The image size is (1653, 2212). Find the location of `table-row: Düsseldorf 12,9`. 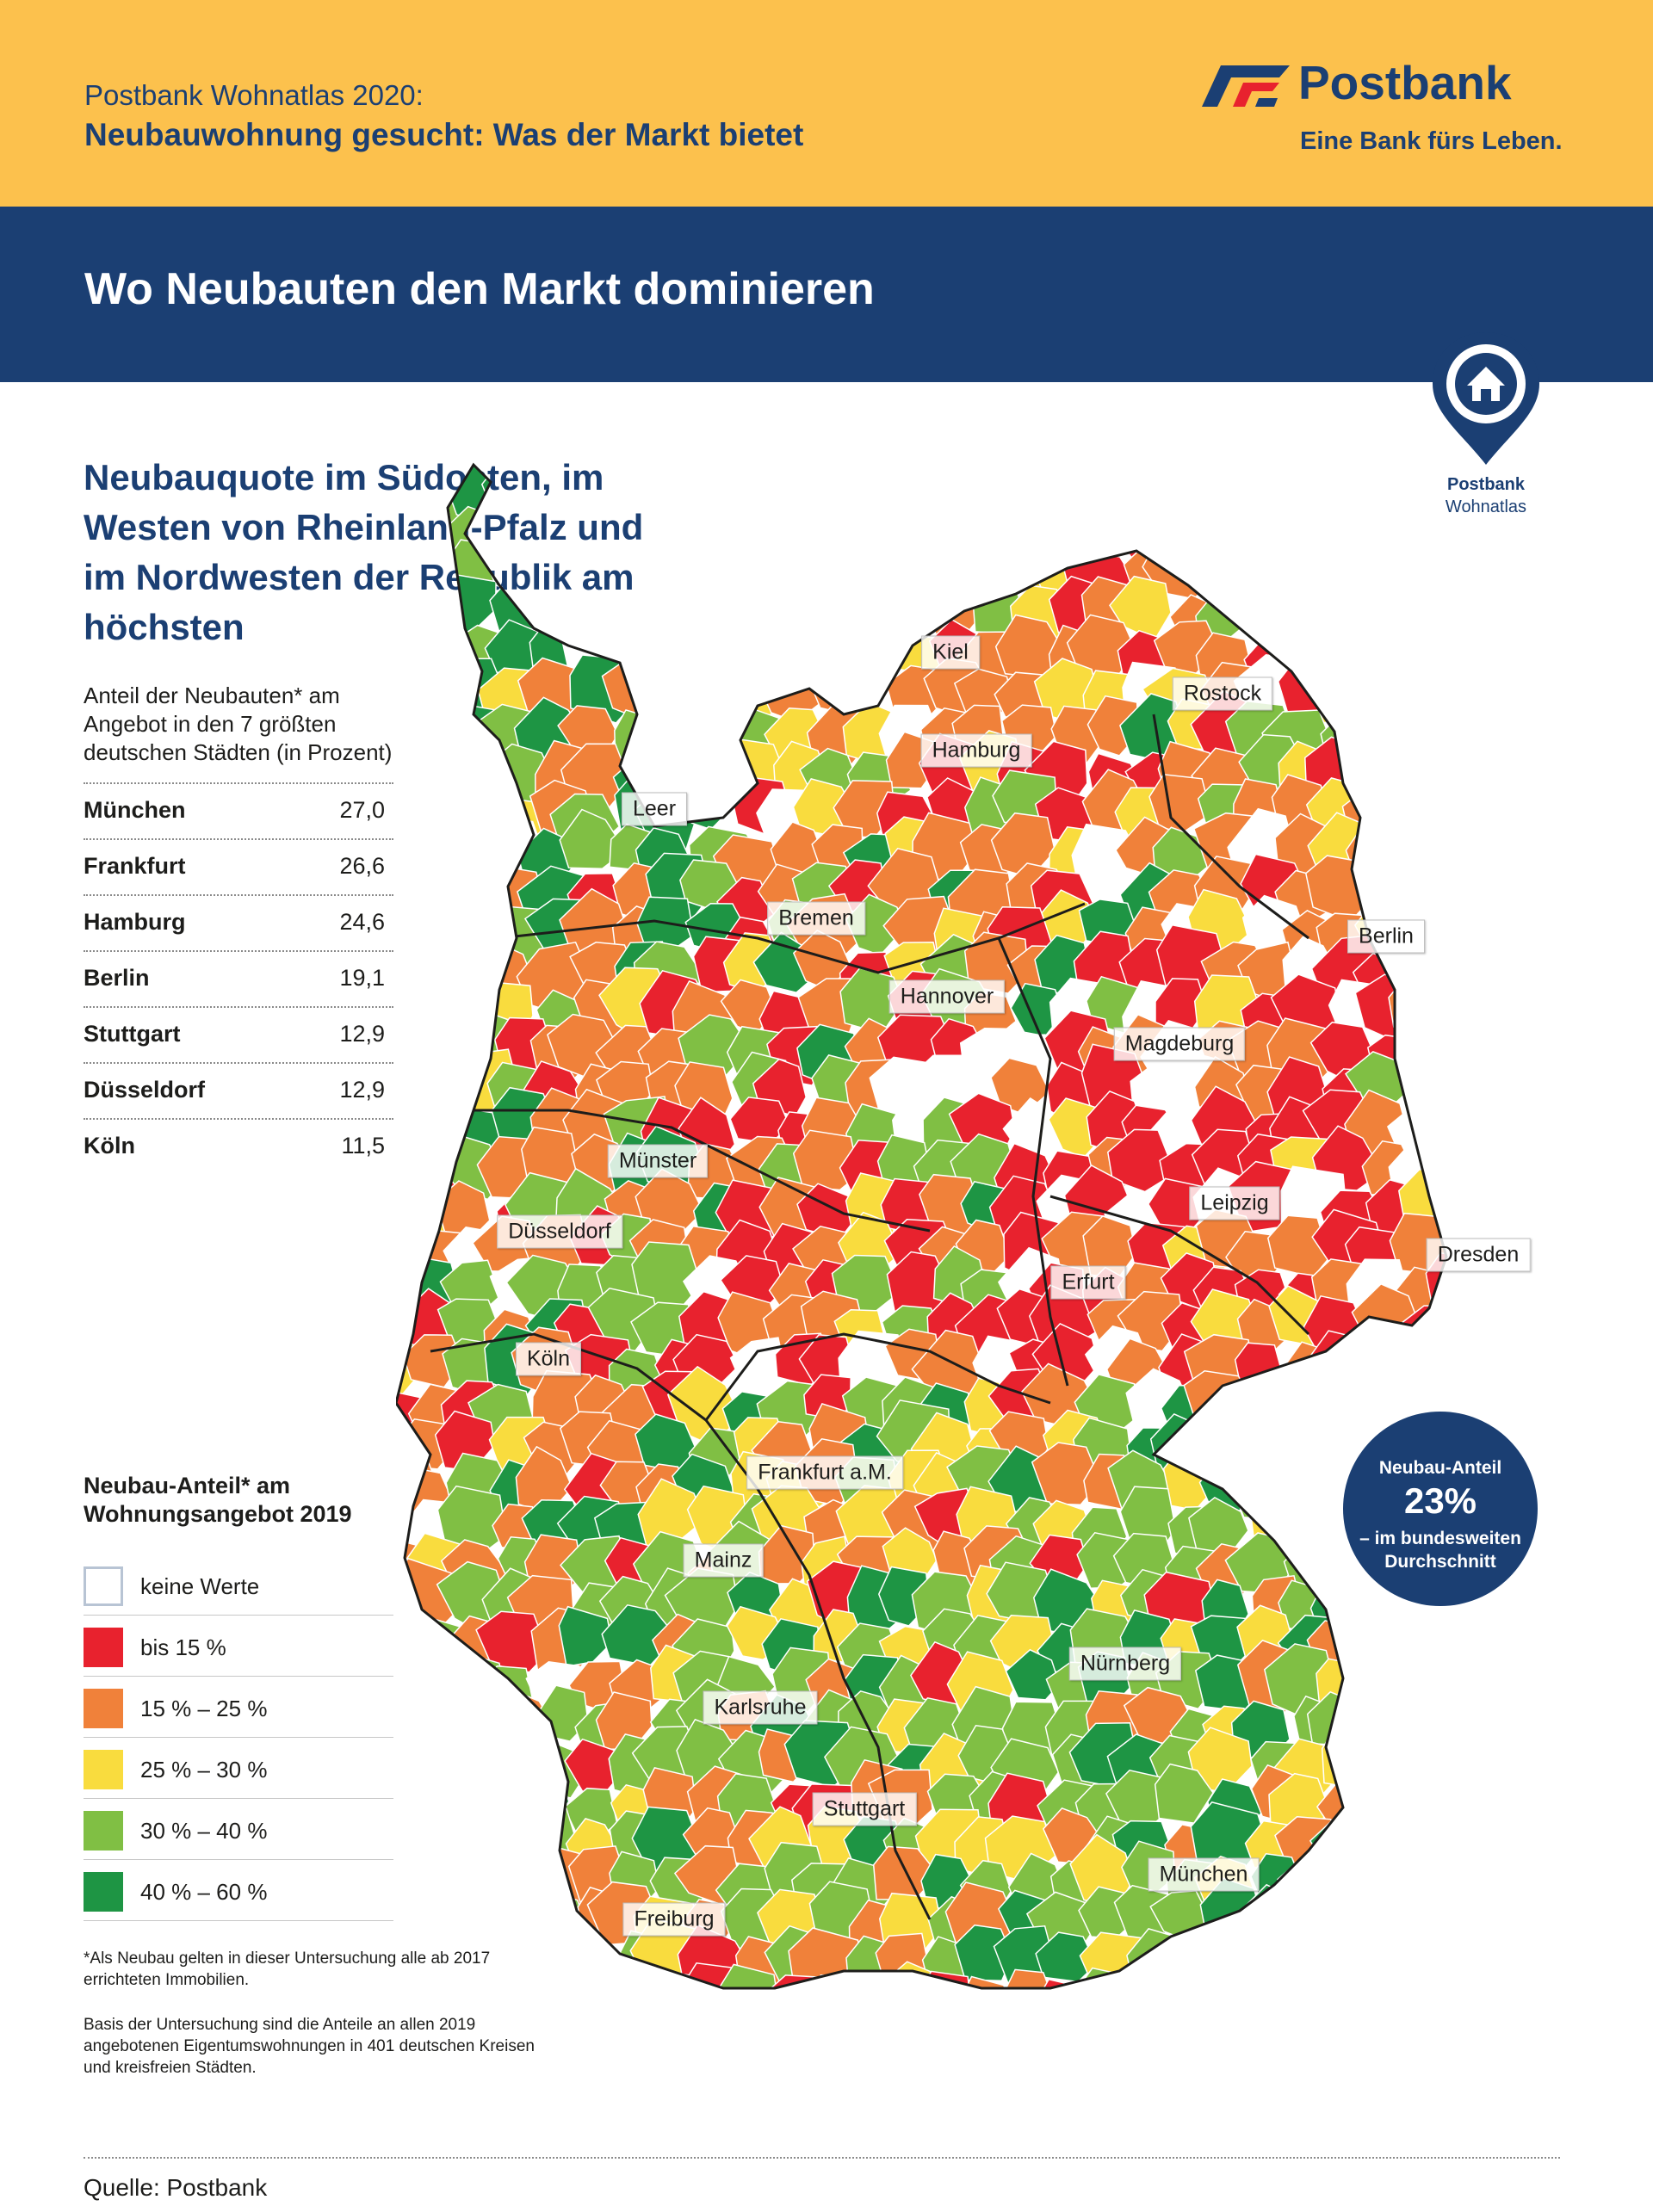

table-row: Düsseldorf 12,9 is located at coordinates (239, 1090).